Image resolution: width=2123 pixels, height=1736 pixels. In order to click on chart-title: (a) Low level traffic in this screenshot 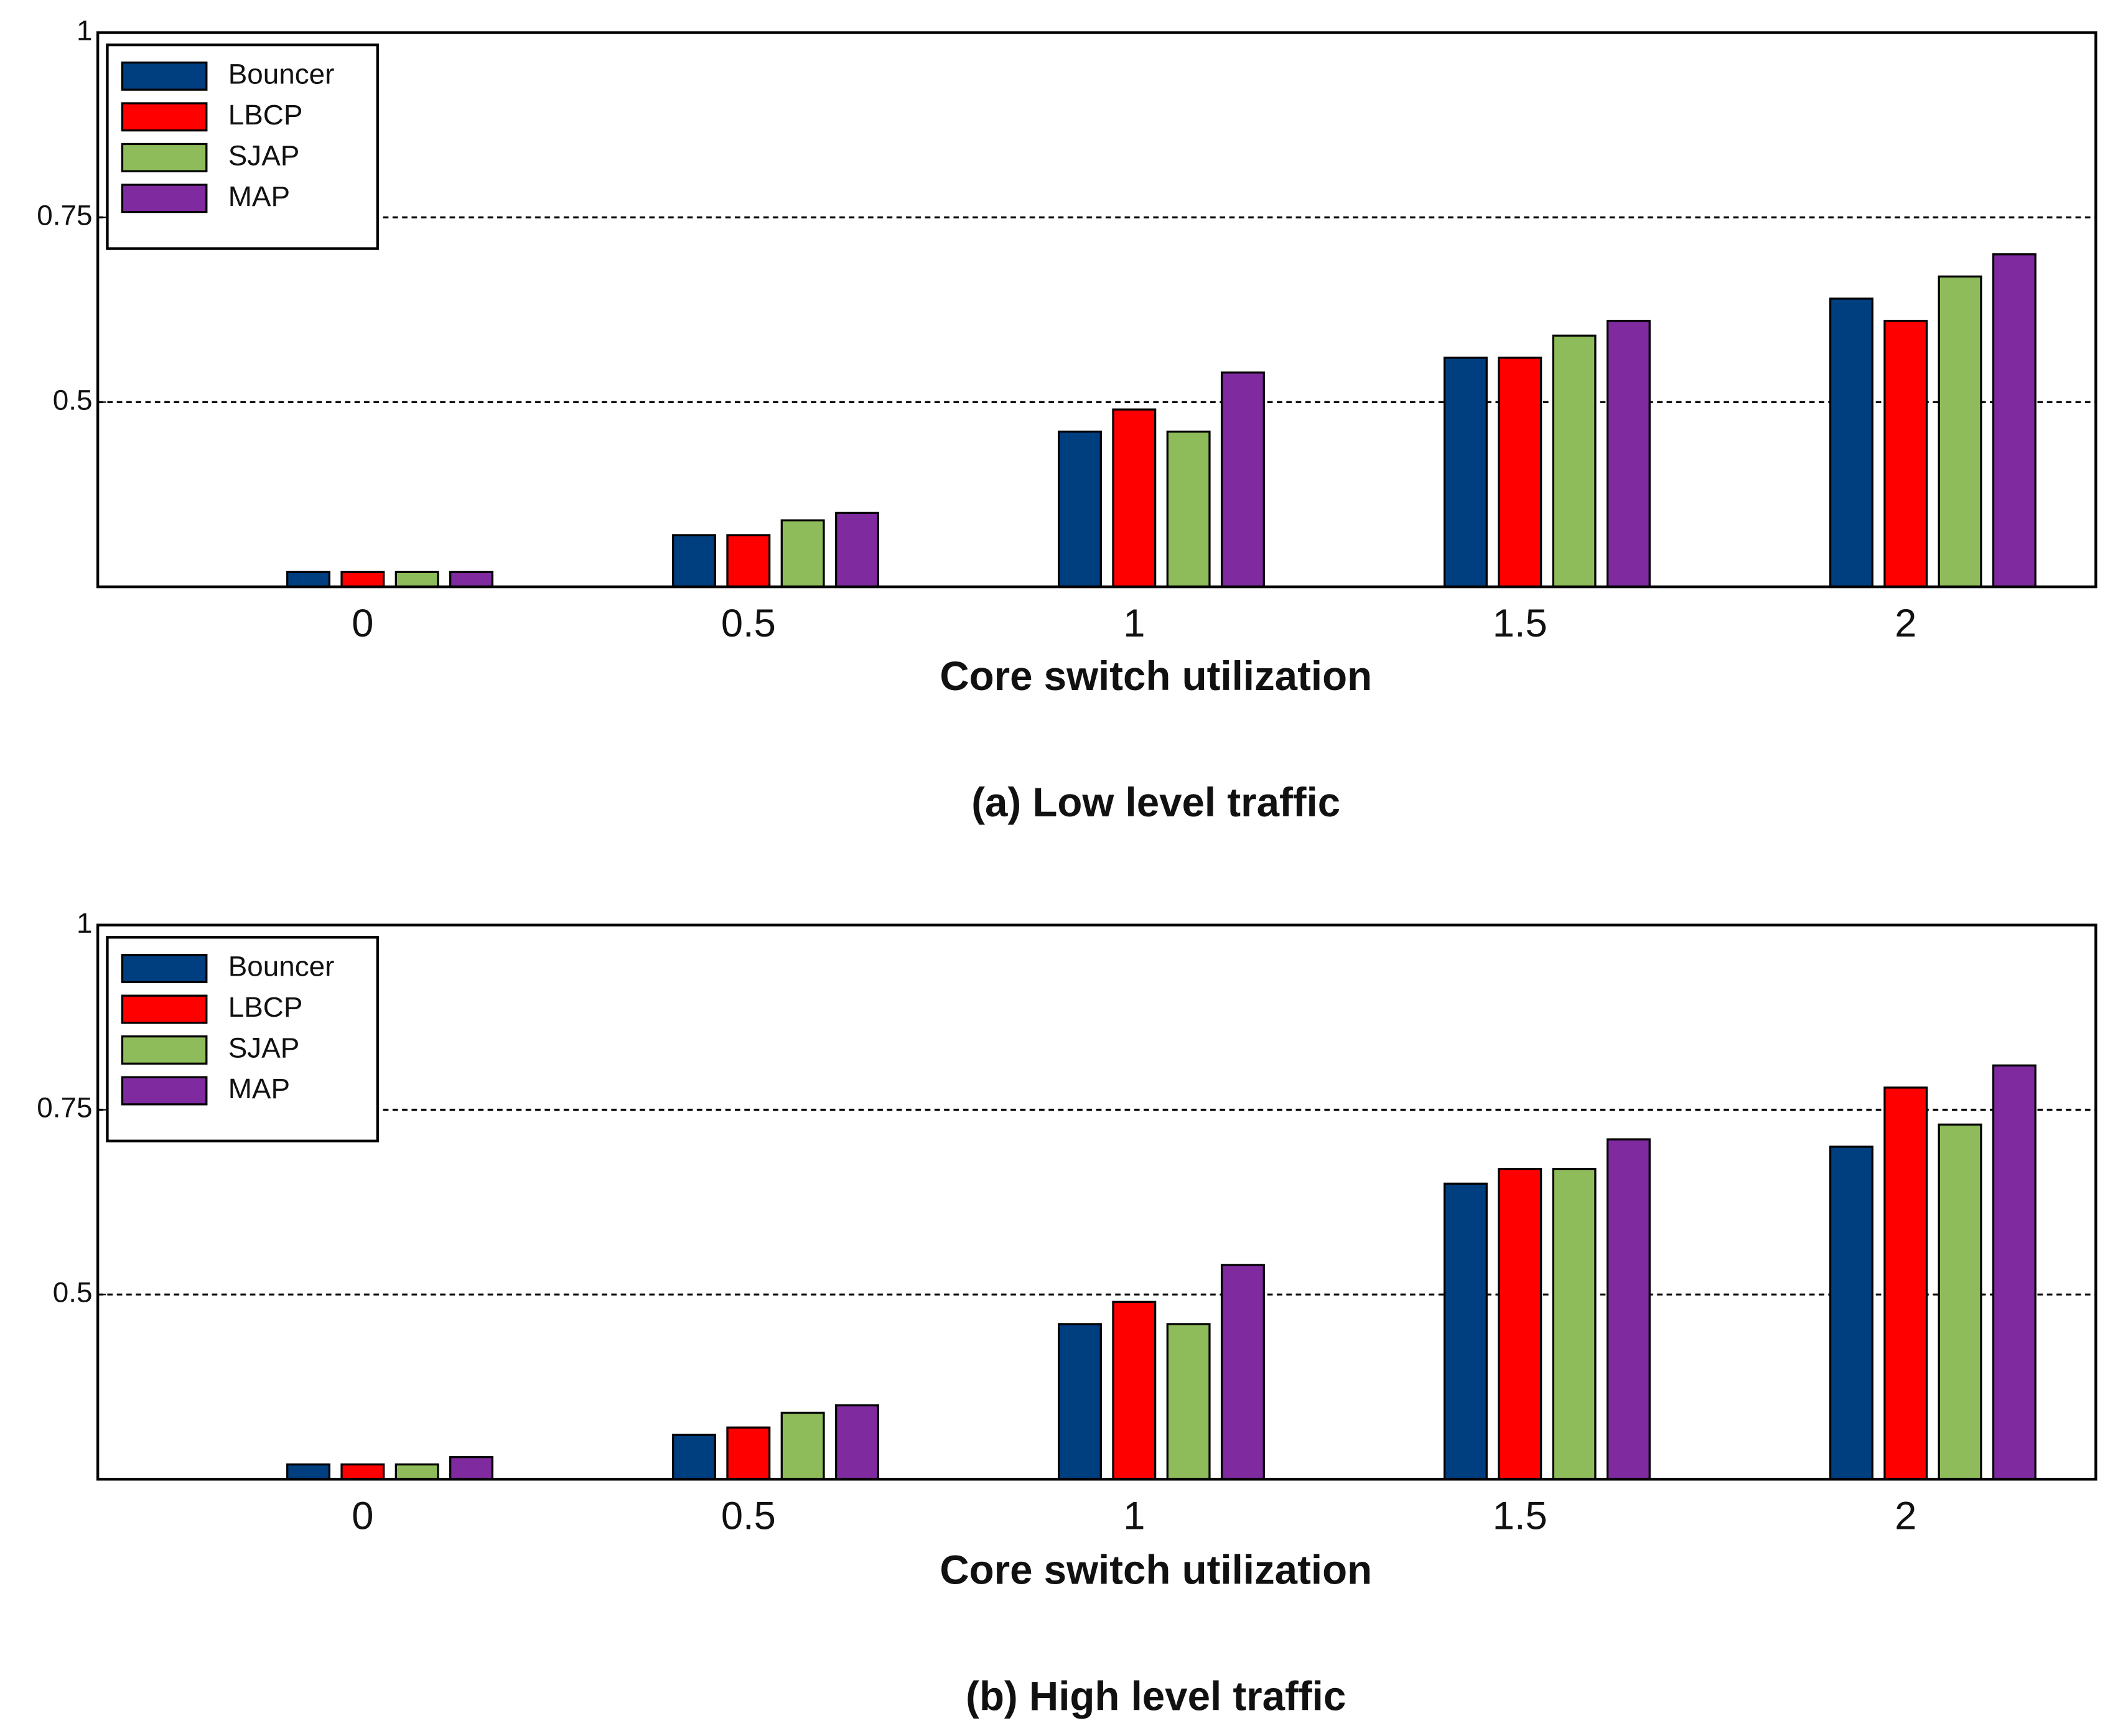, I will do `click(1155, 802)`.